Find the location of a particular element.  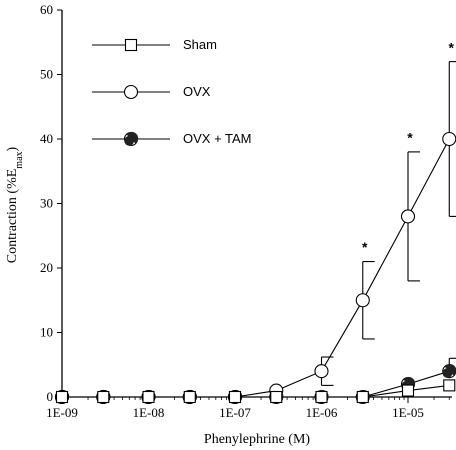

legend-label: OVX is located at coordinates (197, 91).